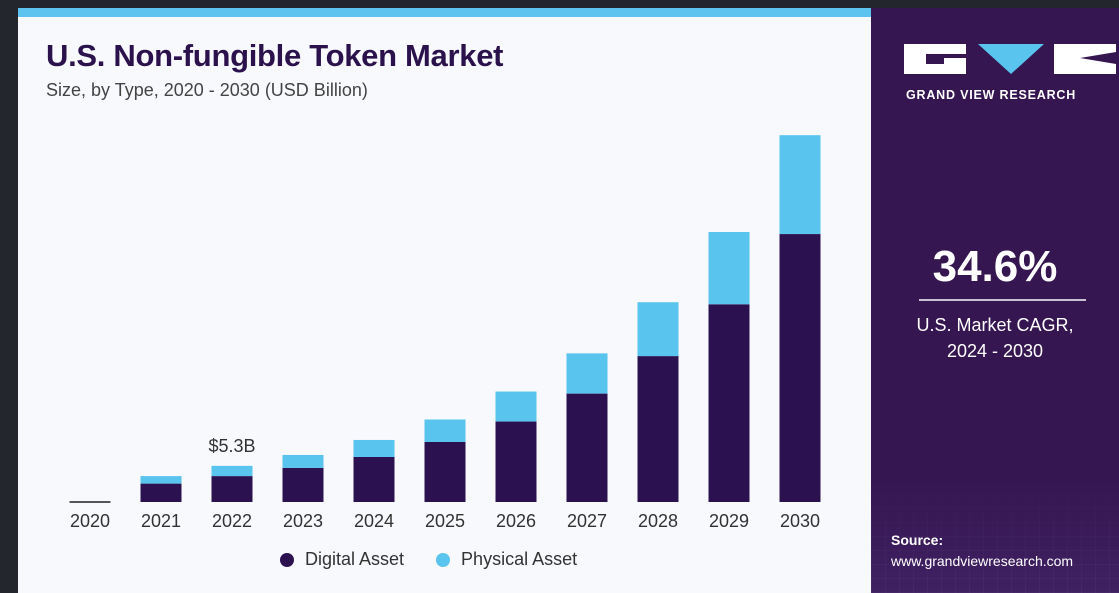  I want to click on legend-swatch-physical-asset, so click(443, 559).